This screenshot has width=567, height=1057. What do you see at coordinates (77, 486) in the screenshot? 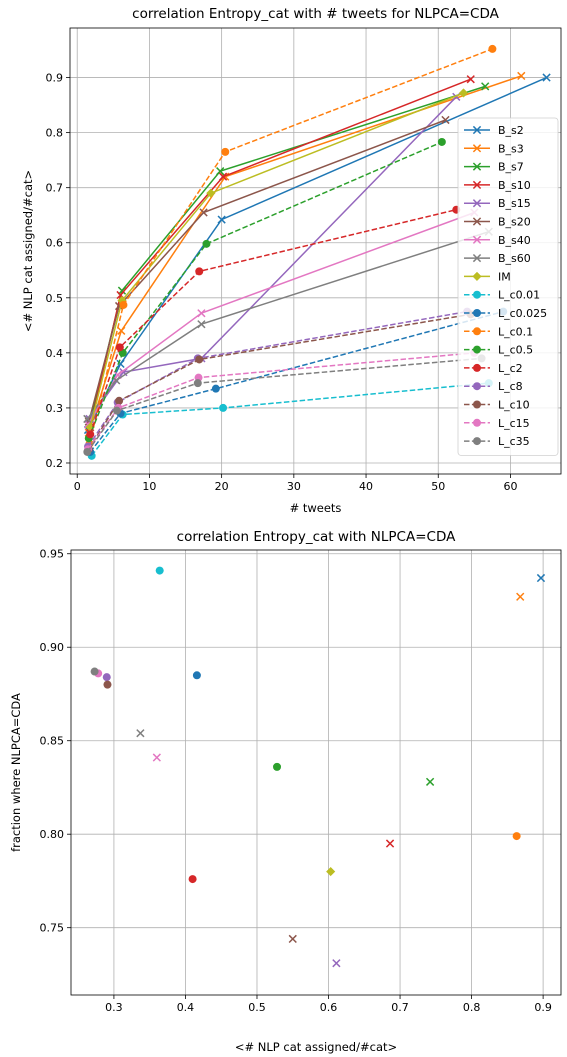
I see `x-tick-label: 0` at bounding box center [77, 486].